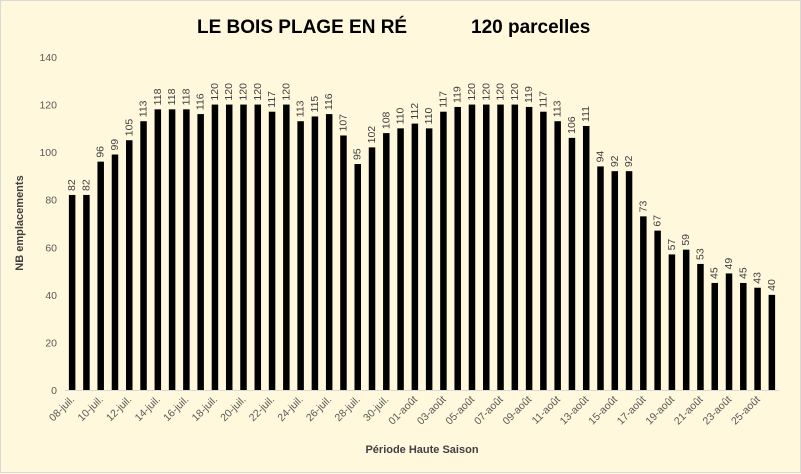  I want to click on data-label: 82, so click(86, 185).